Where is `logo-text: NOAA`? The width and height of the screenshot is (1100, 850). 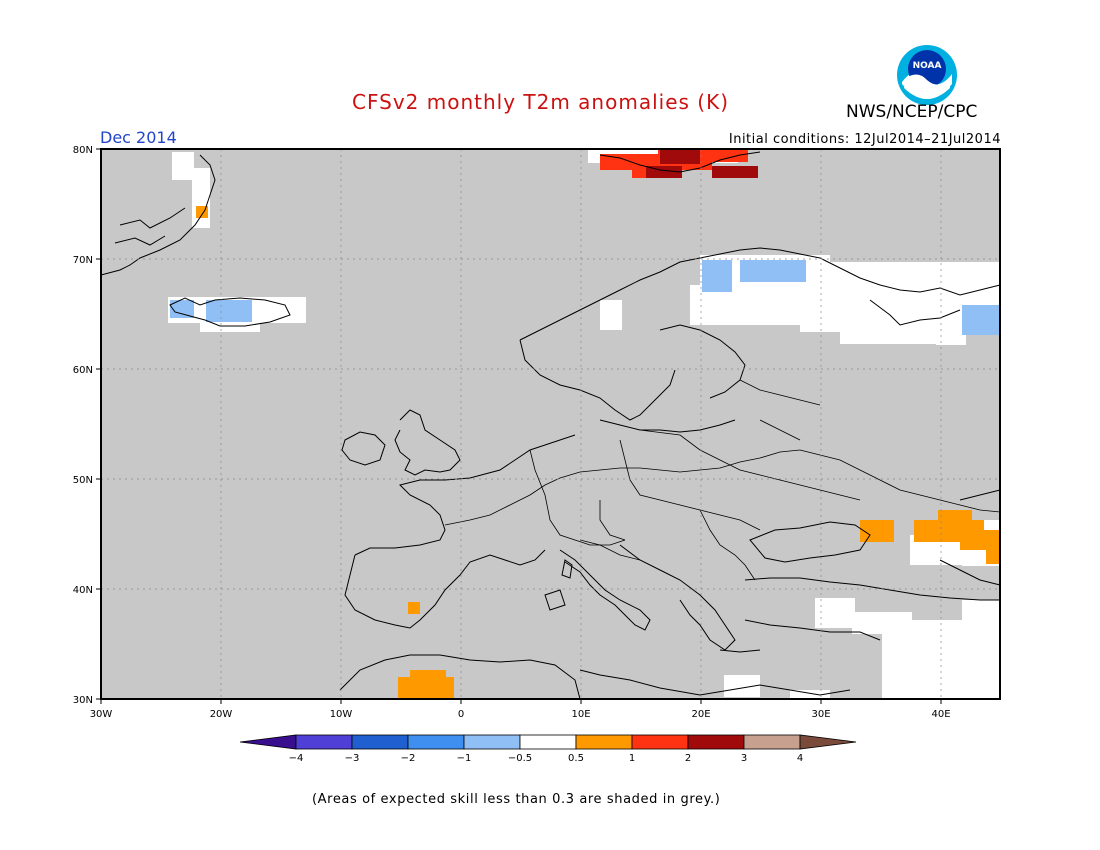
logo-text: NOAA is located at coordinates (927, 66).